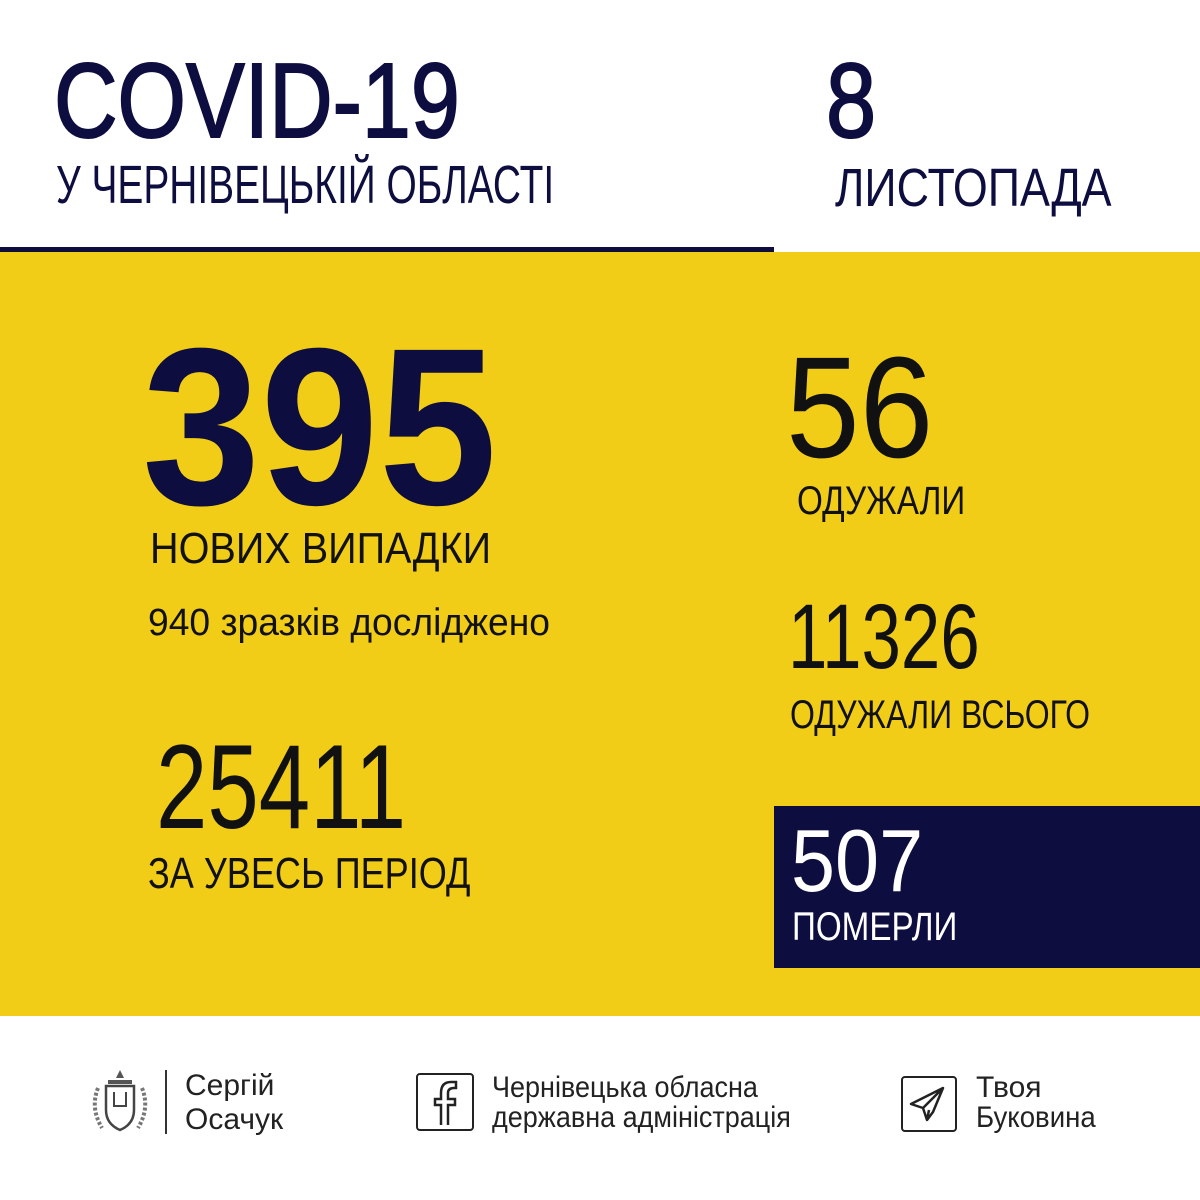  Describe the element at coordinates (973, 188) in the screenshot. I see `date-month: ЛИСТОПАДА` at that location.